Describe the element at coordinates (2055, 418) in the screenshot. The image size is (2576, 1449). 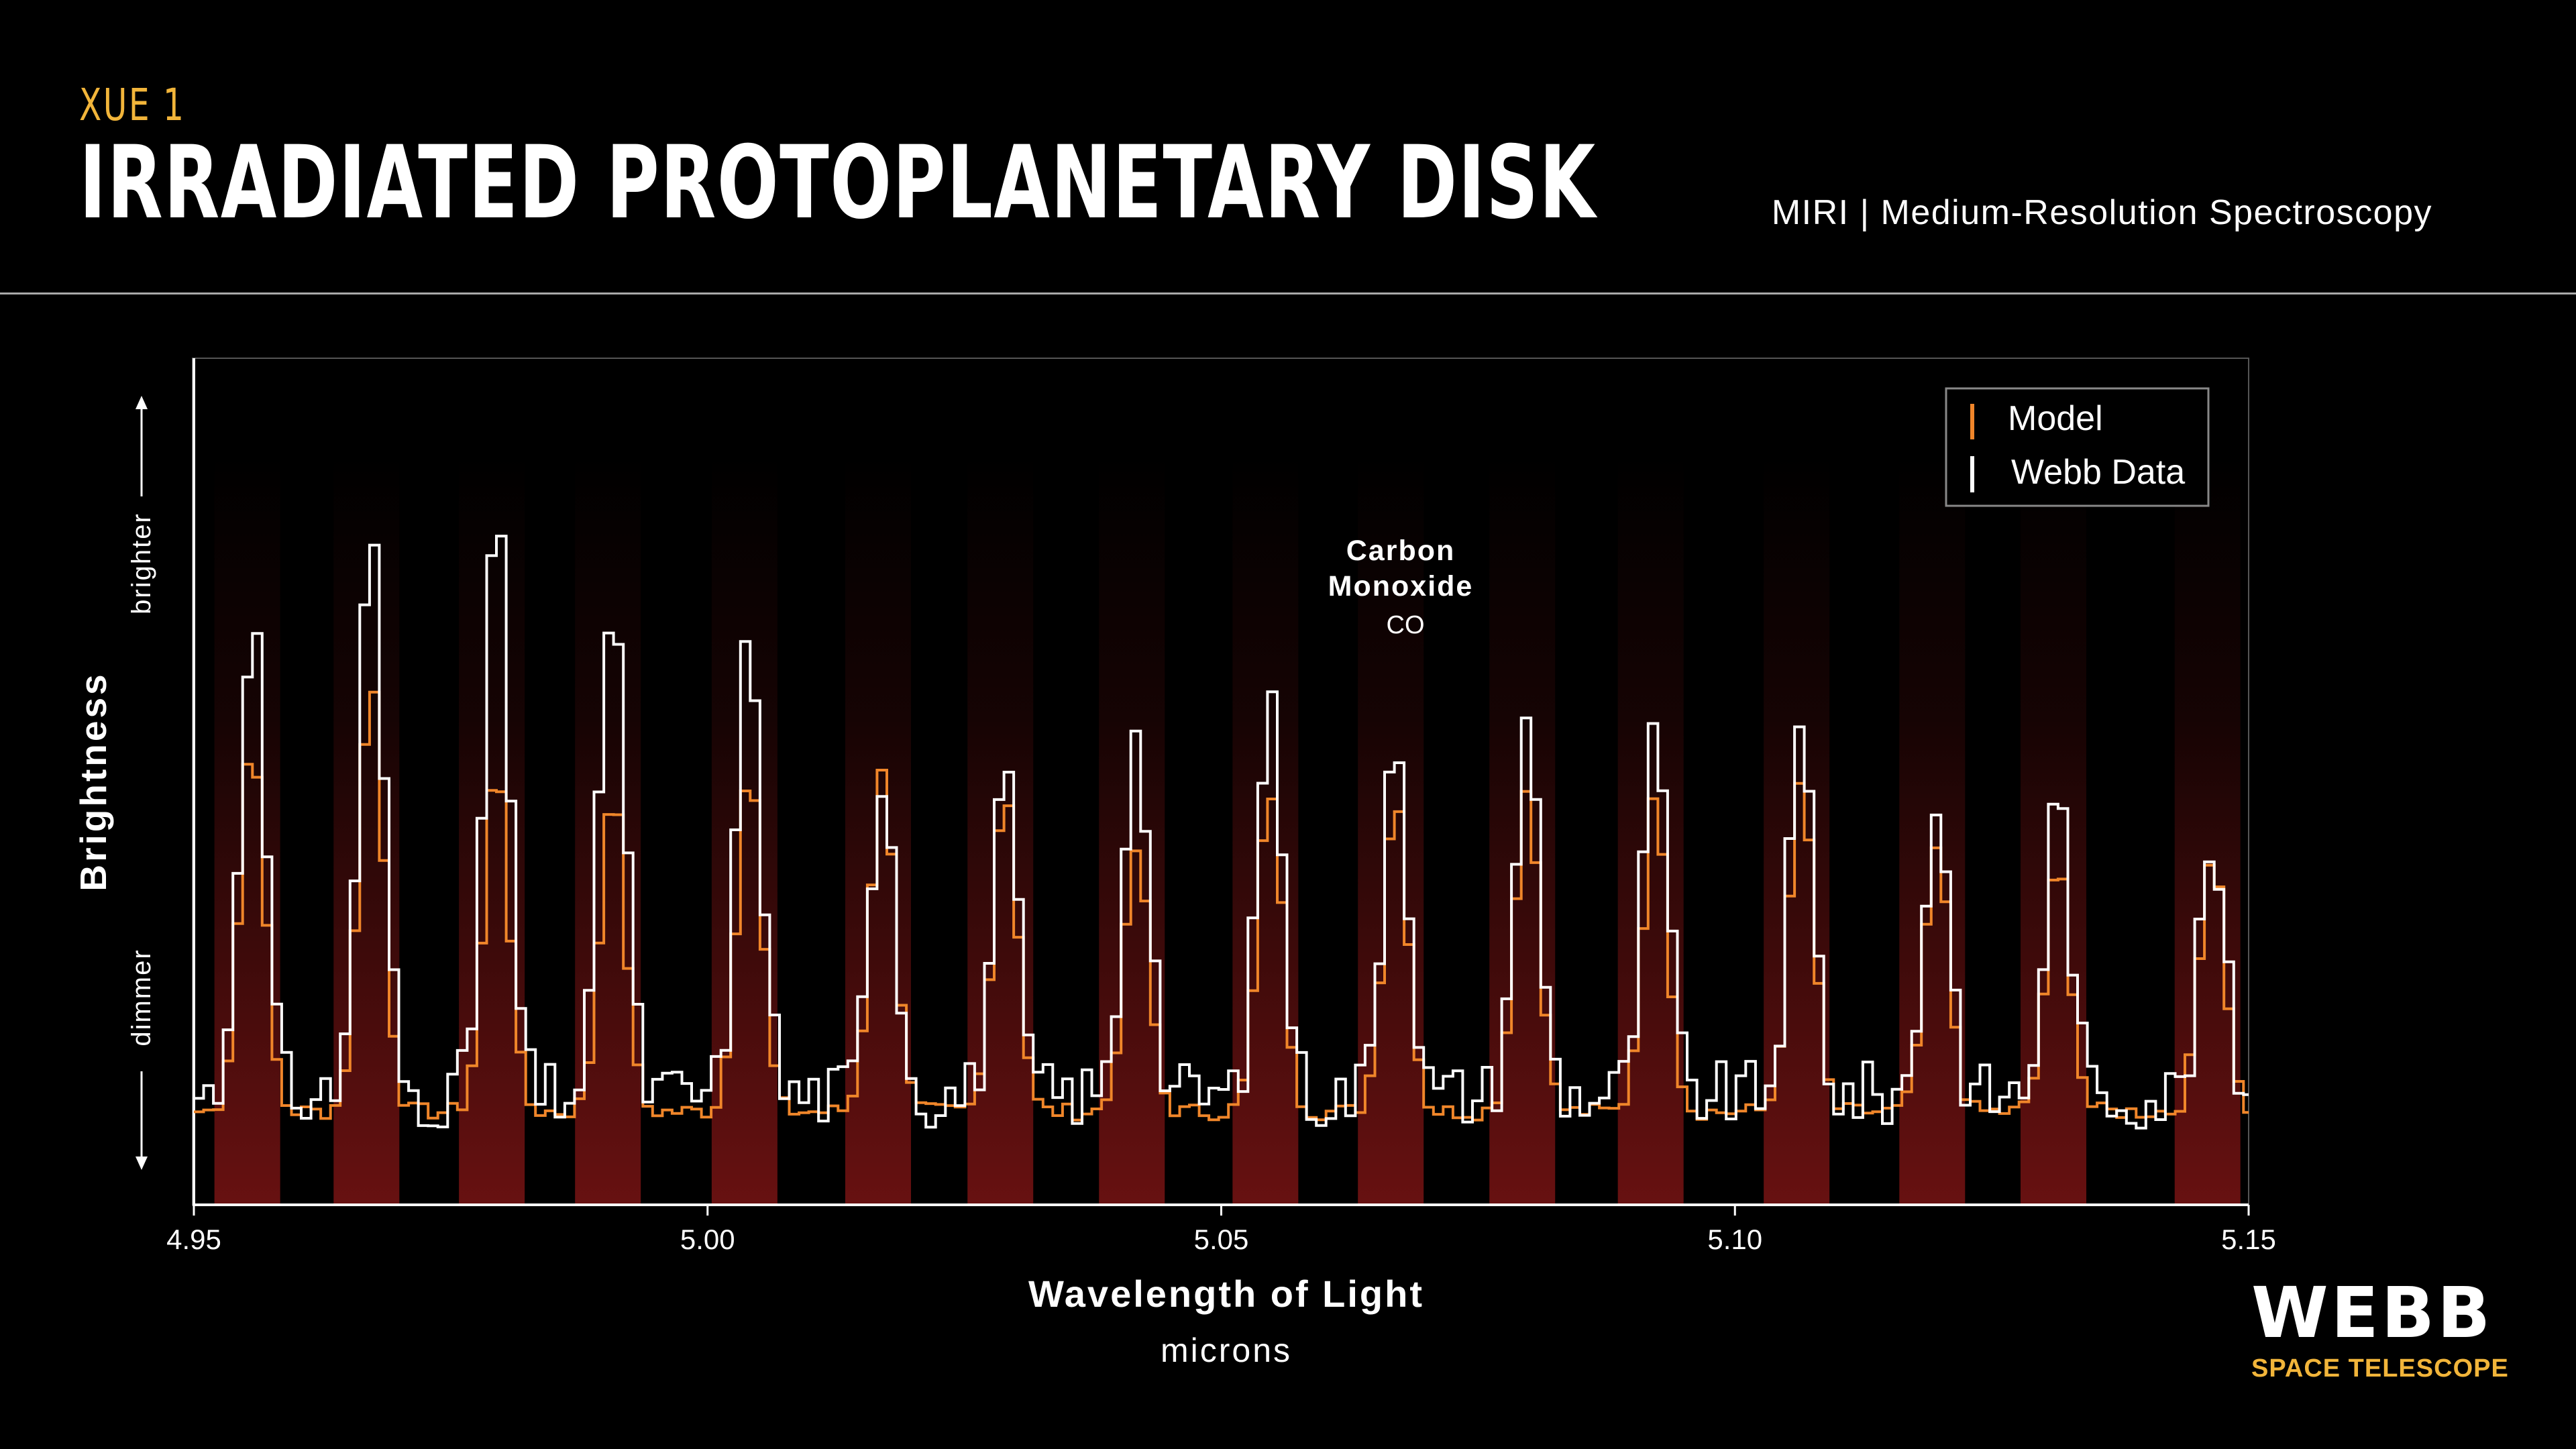
I see `legend-model-label: Model` at that location.